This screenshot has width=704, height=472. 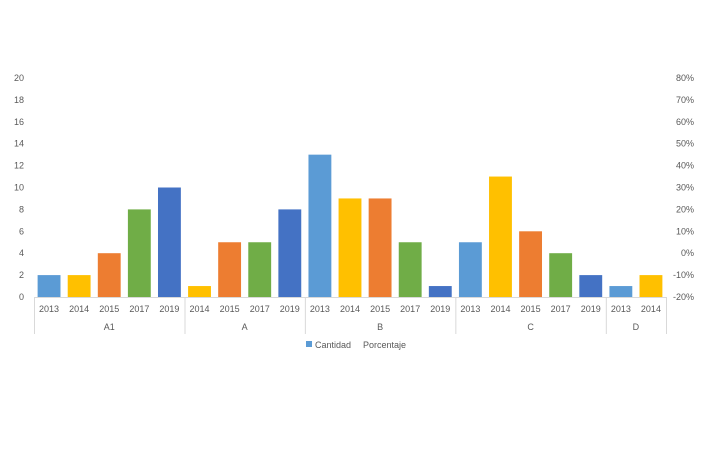 What do you see at coordinates (683, 297) in the screenshot?
I see `y2-tick-label: -20%` at bounding box center [683, 297].